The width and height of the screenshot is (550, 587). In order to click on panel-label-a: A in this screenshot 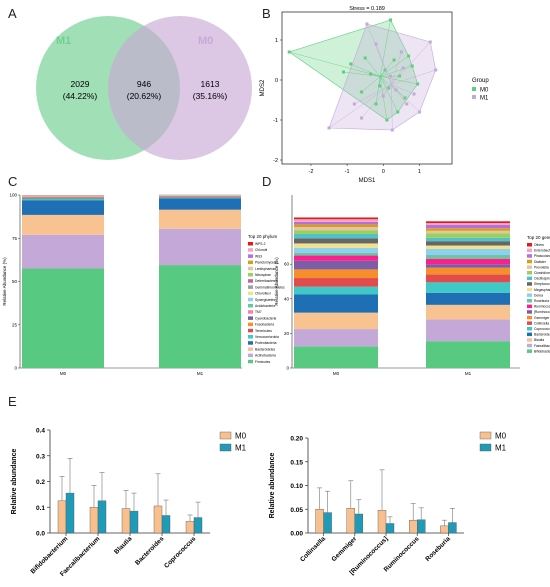, I will do `click(12, 13)`.